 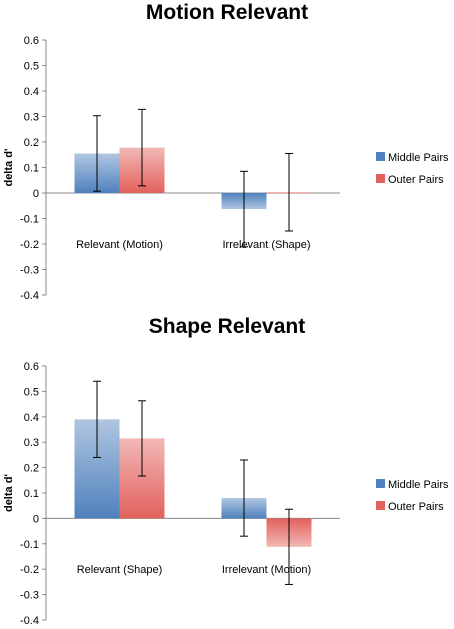 I want to click on chart-title: Motion Relevant, so click(x=227, y=12).